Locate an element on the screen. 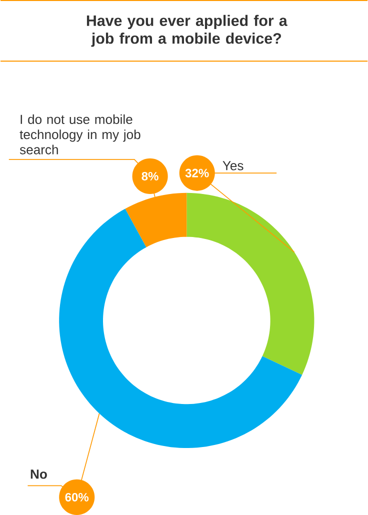 The width and height of the screenshot is (368, 515). chart-title: Have you ever applied for a job from a mobile device? is located at coordinates (187, 30).